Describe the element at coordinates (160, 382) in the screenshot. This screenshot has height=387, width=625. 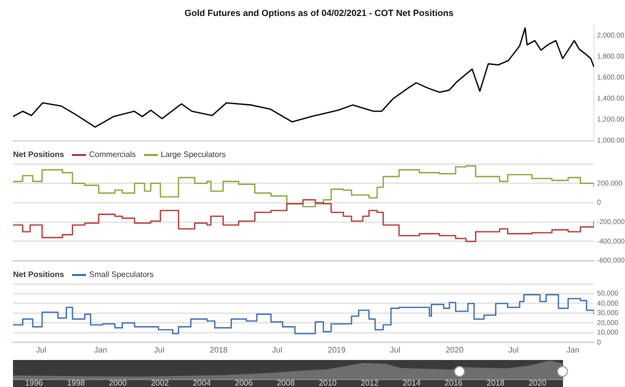
I see `x-tick-label: 2002` at that location.